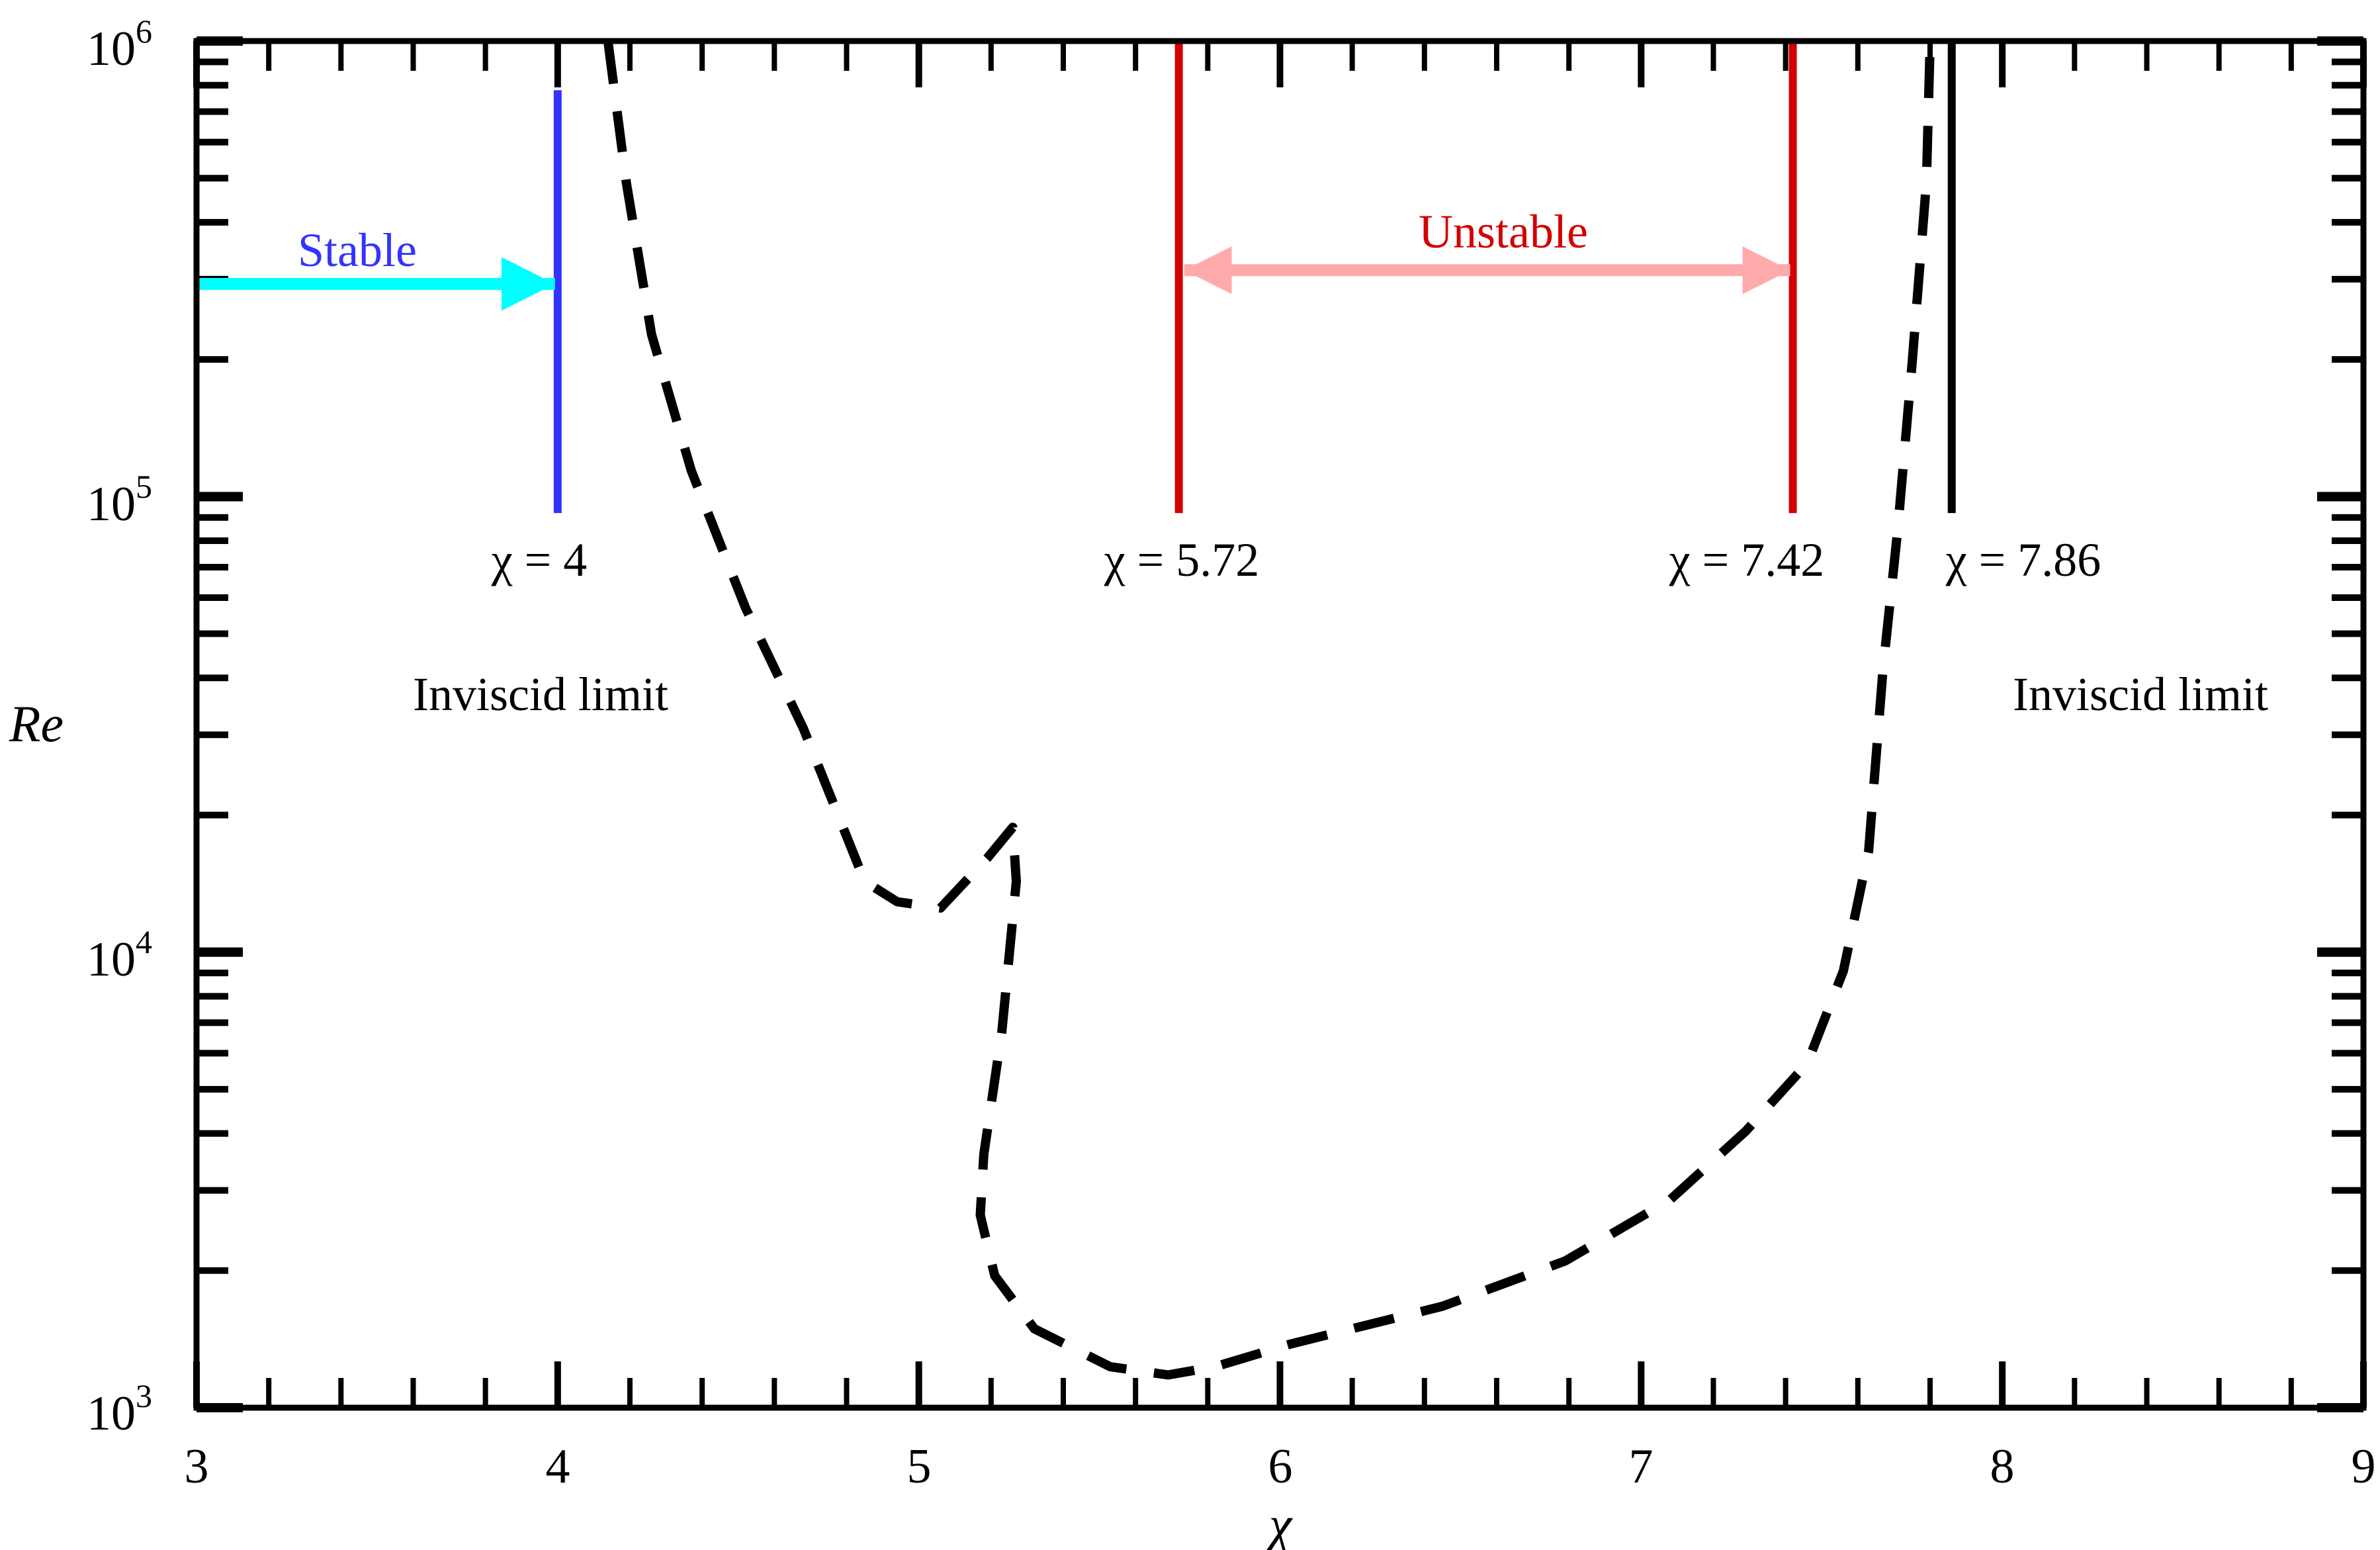 The image size is (2380, 1550). What do you see at coordinates (2140, 694) in the screenshot?
I see `inviscid-limit-right: Inviscid limit` at bounding box center [2140, 694].